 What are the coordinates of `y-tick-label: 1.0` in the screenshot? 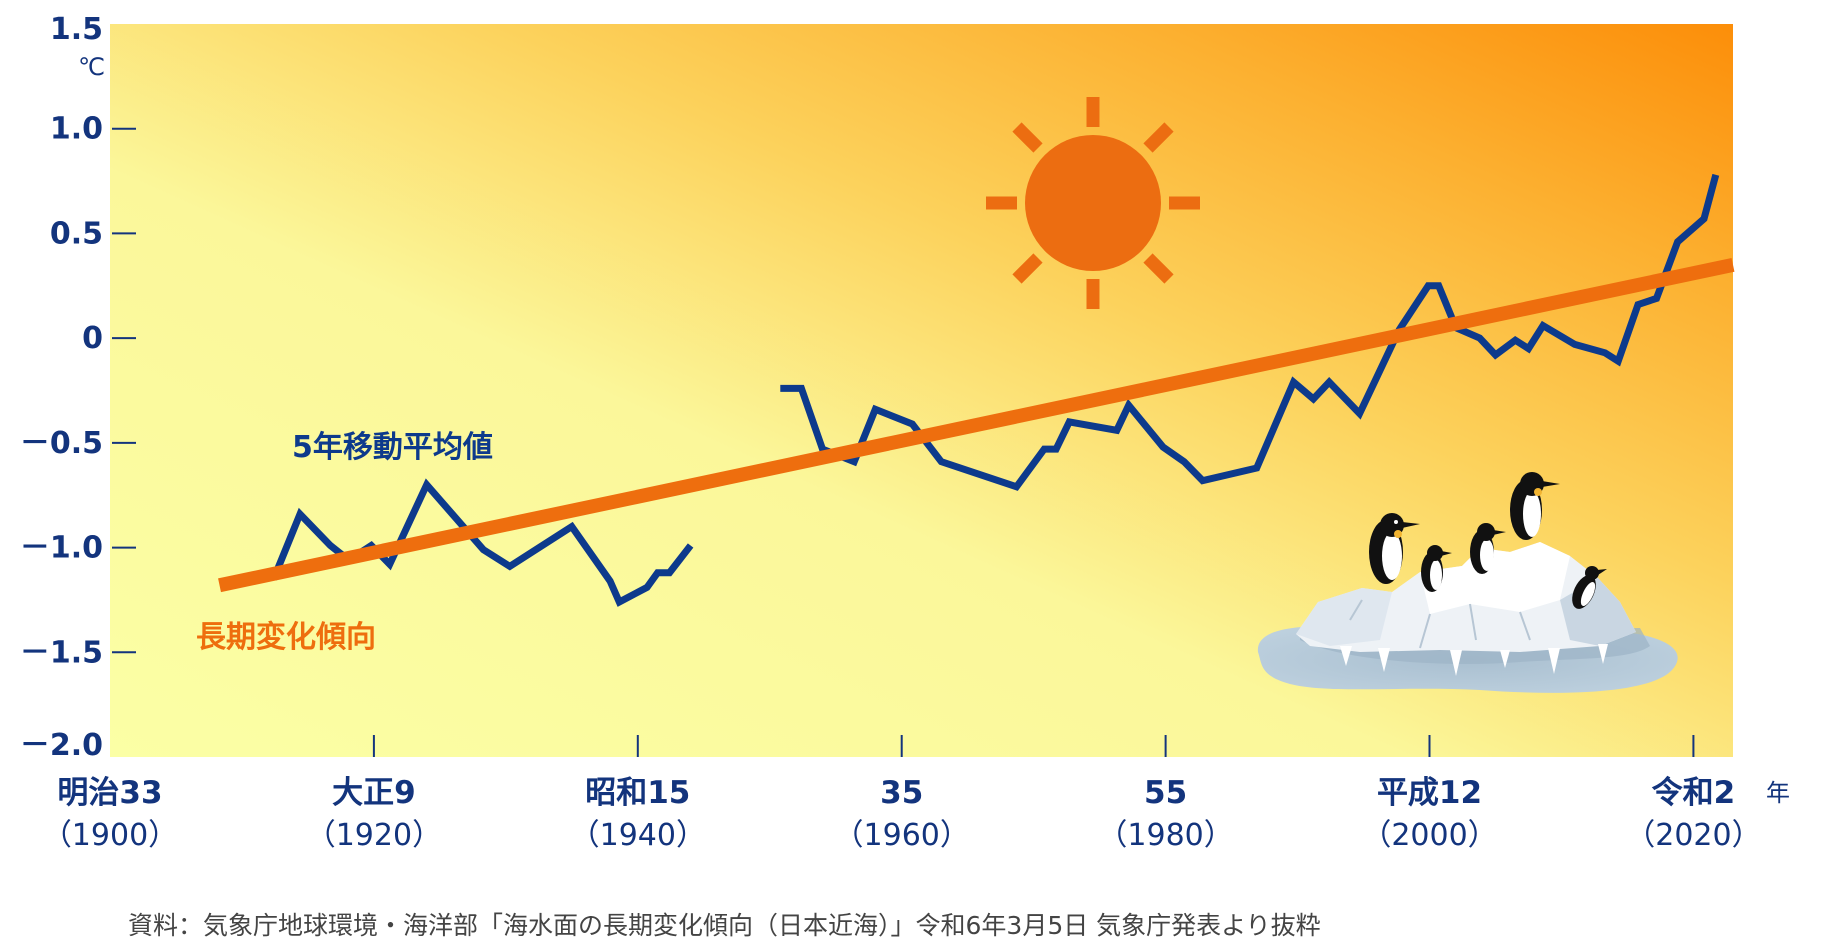 It's located at (76, 129).